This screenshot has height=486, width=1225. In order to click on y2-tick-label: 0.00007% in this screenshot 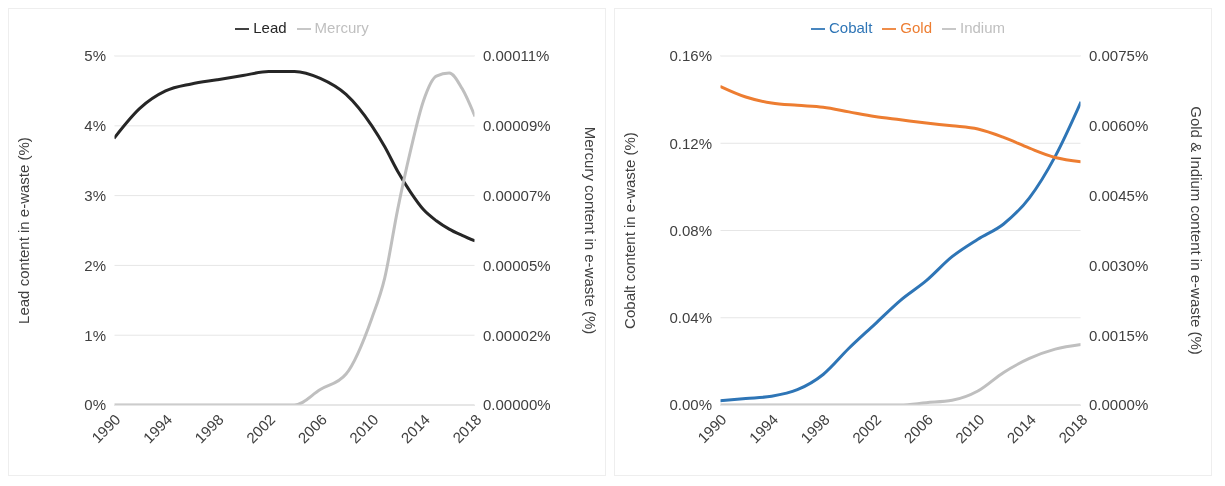, I will do `click(517, 195)`.